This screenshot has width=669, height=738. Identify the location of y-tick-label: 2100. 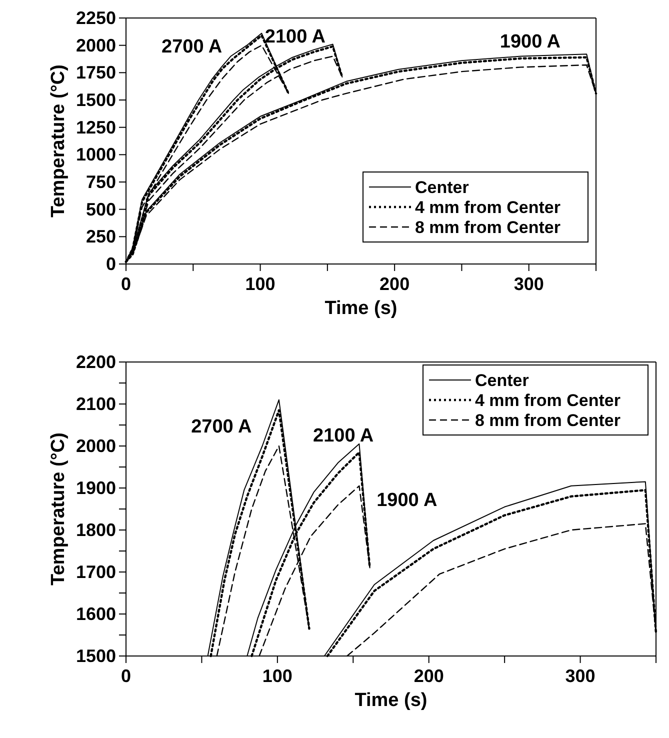
(96, 404).